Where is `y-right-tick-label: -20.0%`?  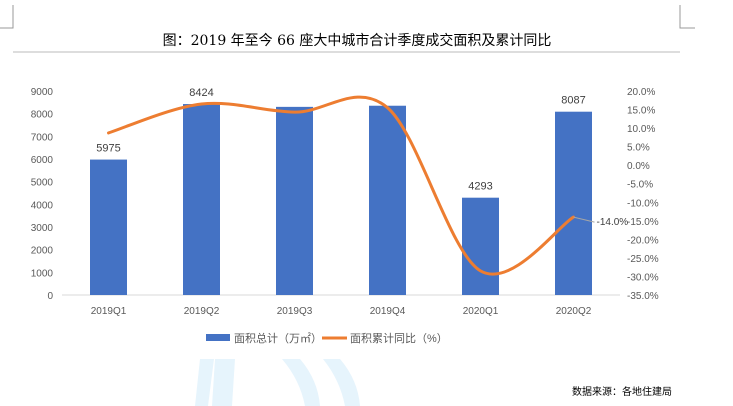
y-right-tick-label: -20.0% is located at coordinates (643, 240).